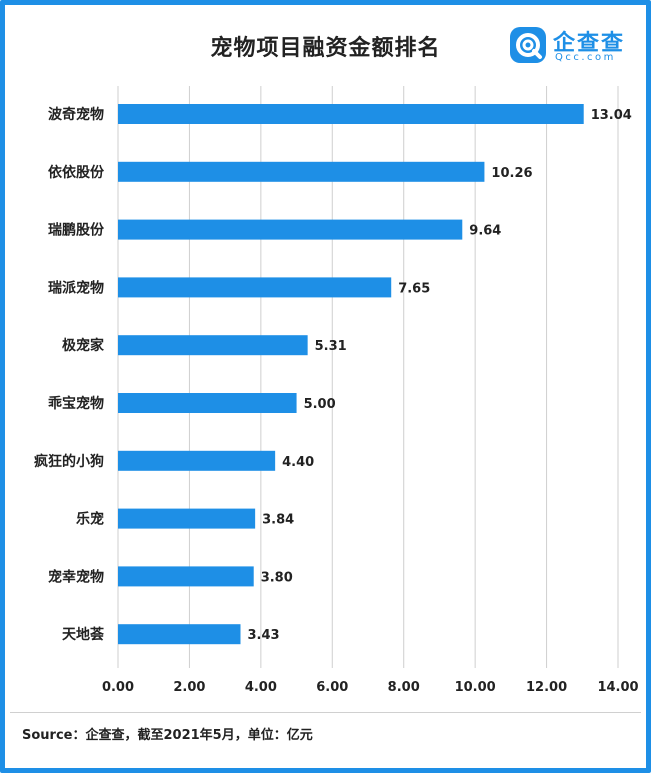  Describe the element at coordinates (76, 114) in the screenshot. I see `category-label: 波奇宠物` at that location.